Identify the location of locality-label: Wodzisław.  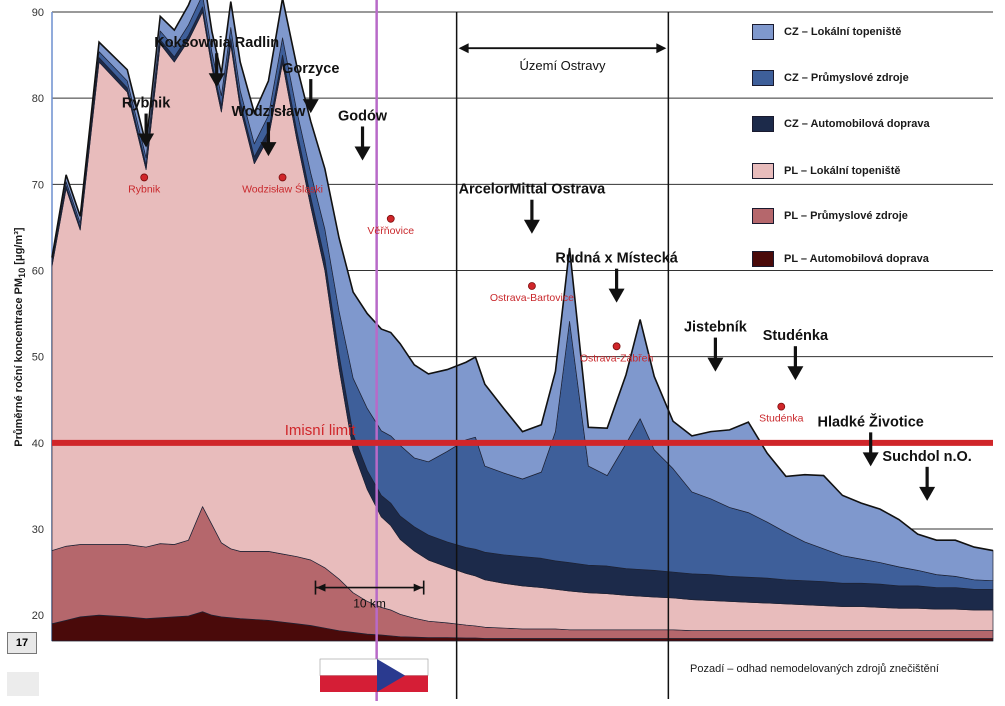
(269, 112).